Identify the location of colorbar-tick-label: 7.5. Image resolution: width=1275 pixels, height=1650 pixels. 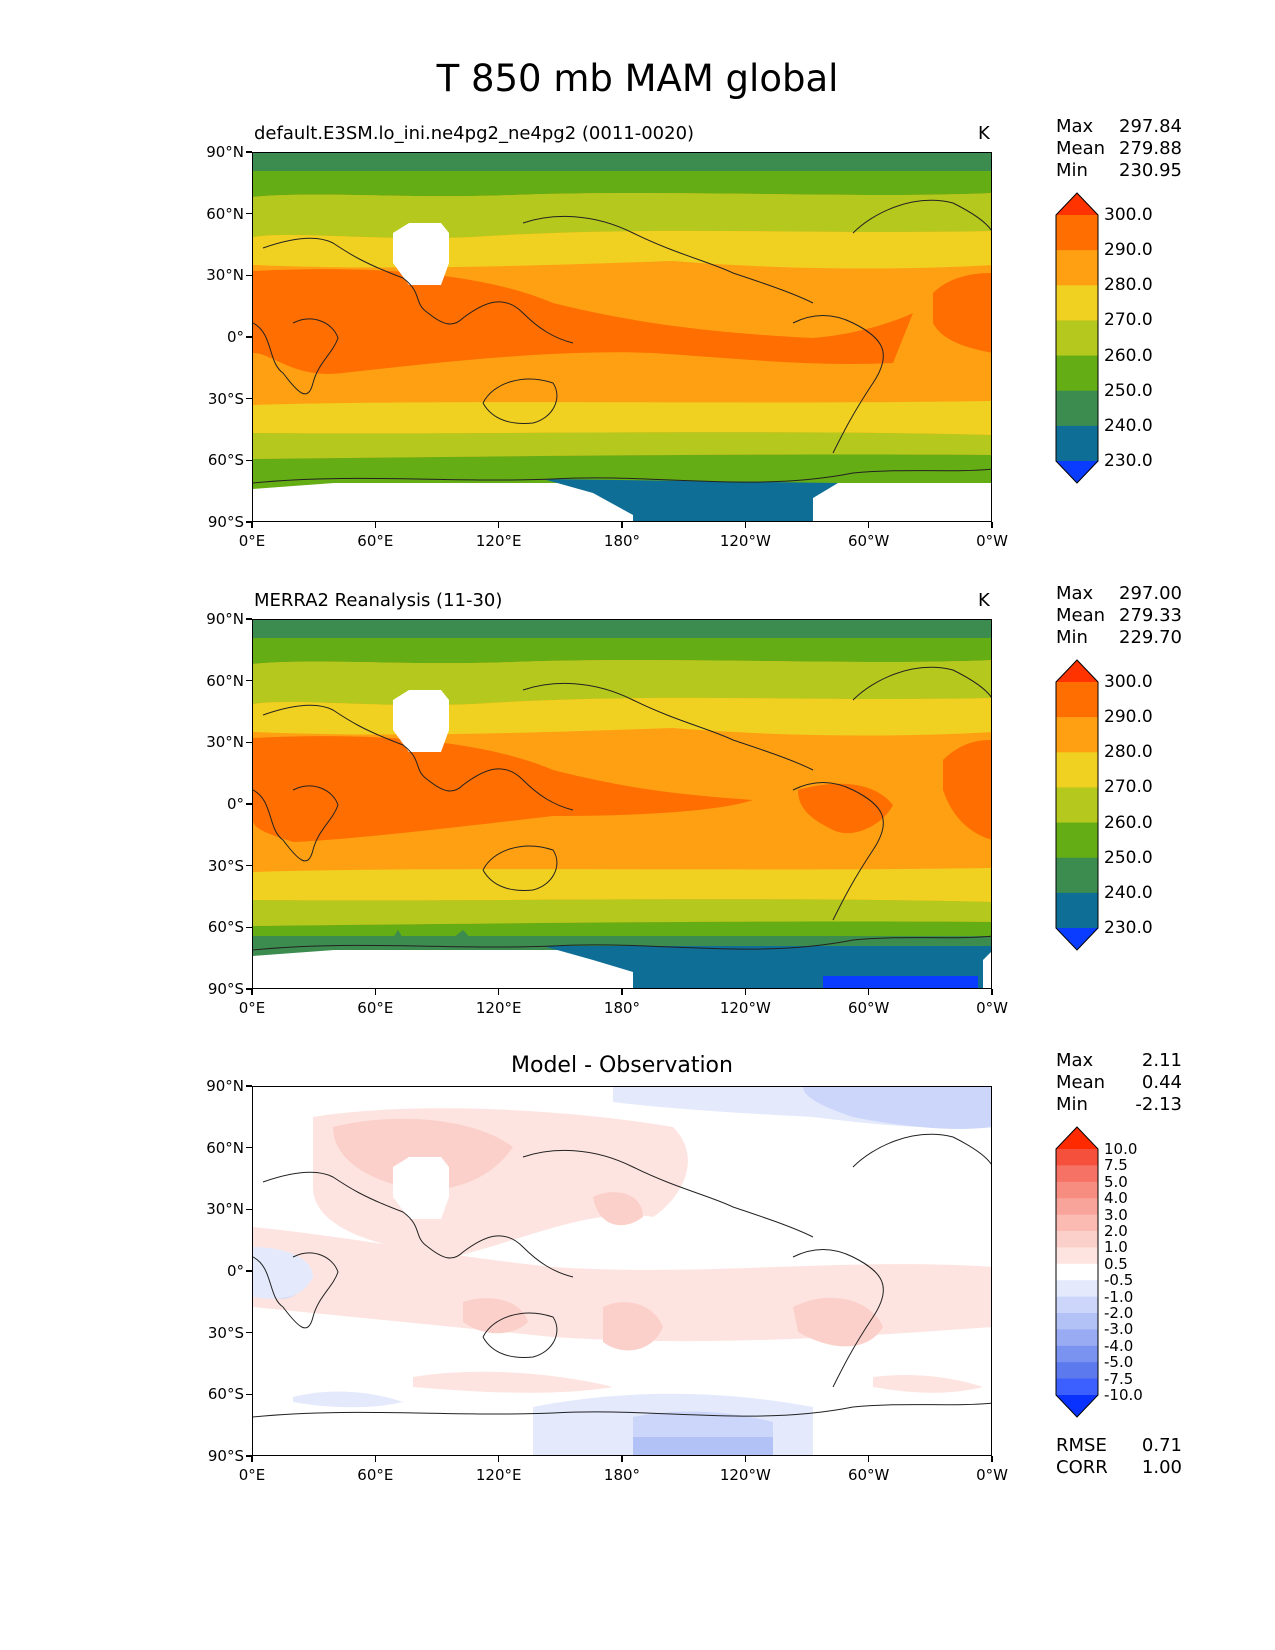
(1116, 1165).